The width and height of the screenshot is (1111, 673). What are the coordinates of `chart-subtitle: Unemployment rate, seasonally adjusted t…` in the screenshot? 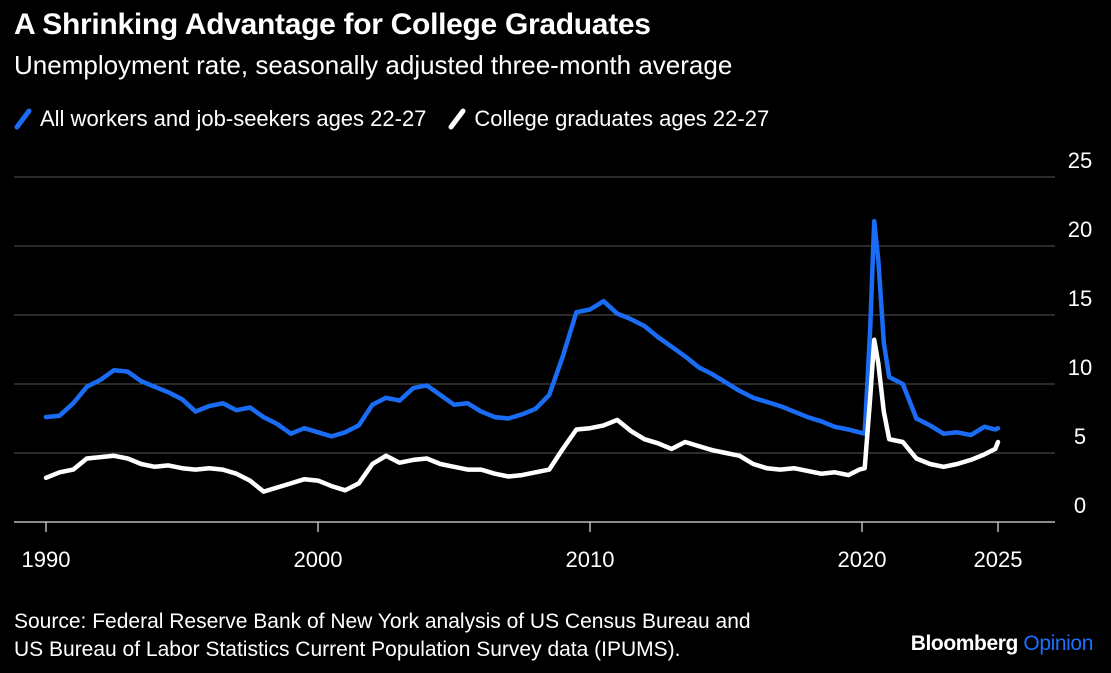 It's located at (373, 65).